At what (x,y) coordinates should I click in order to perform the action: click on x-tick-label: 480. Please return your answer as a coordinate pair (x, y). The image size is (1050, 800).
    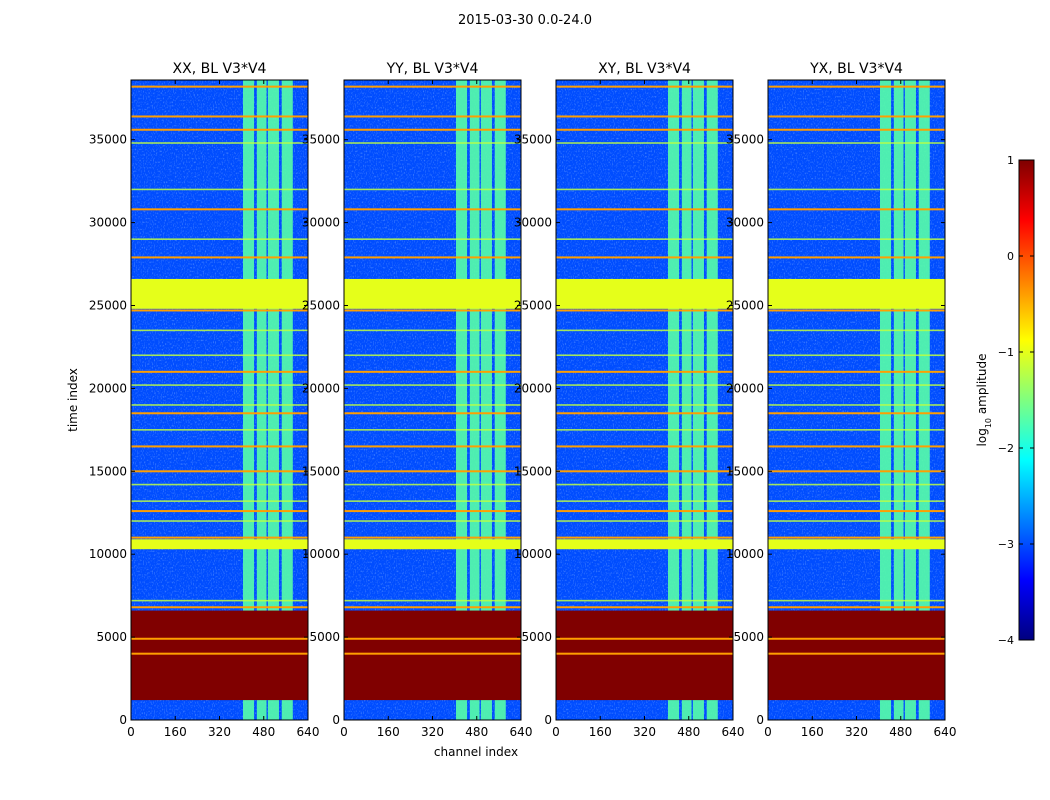
    Looking at the image, I should click on (688, 732).